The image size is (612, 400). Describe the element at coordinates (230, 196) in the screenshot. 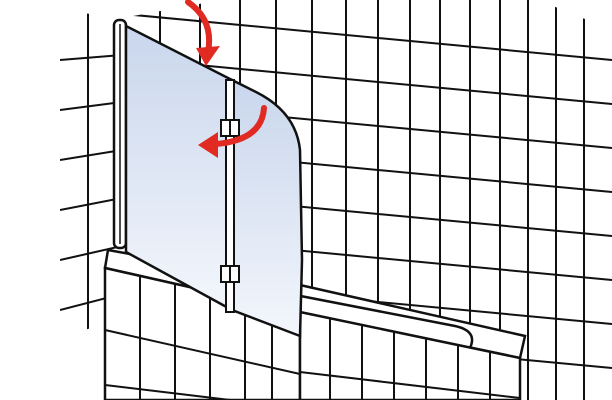

I see `hinge-bar` at that location.